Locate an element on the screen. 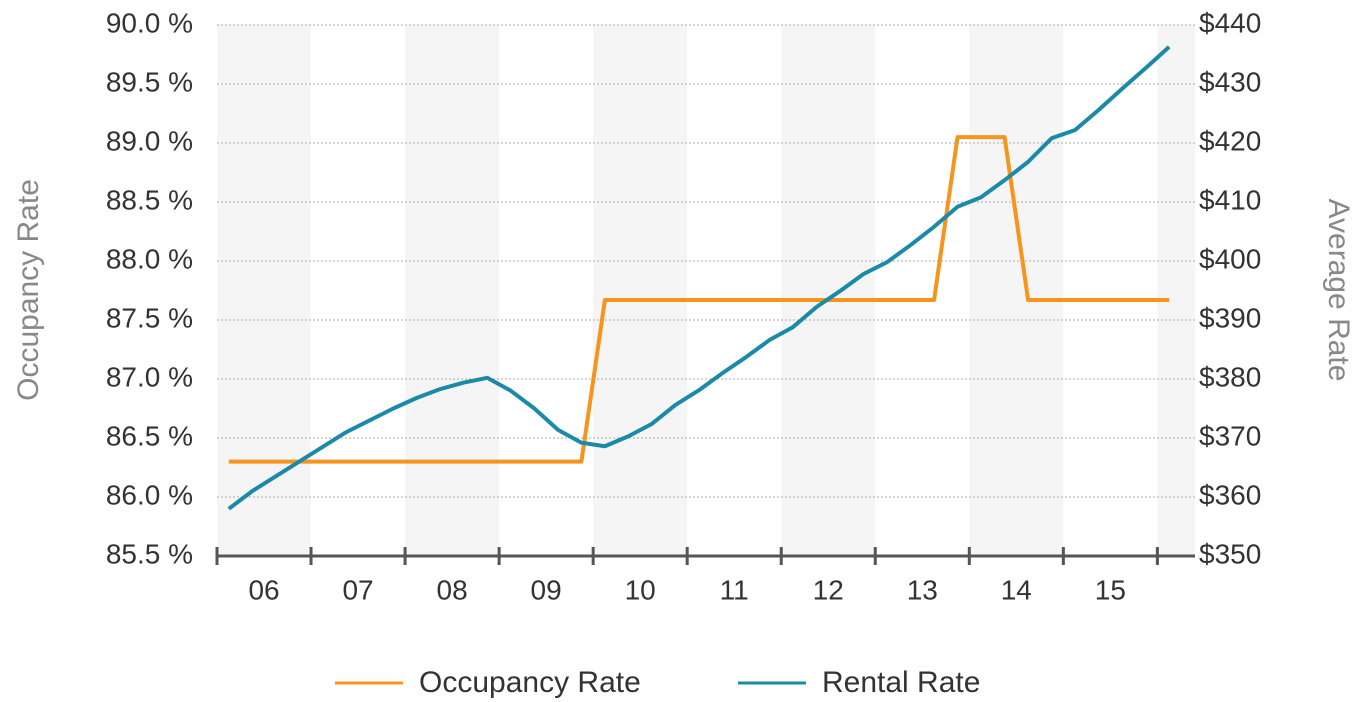 The width and height of the screenshot is (1370, 702). y2-tick-label: $380 is located at coordinates (1230, 376).